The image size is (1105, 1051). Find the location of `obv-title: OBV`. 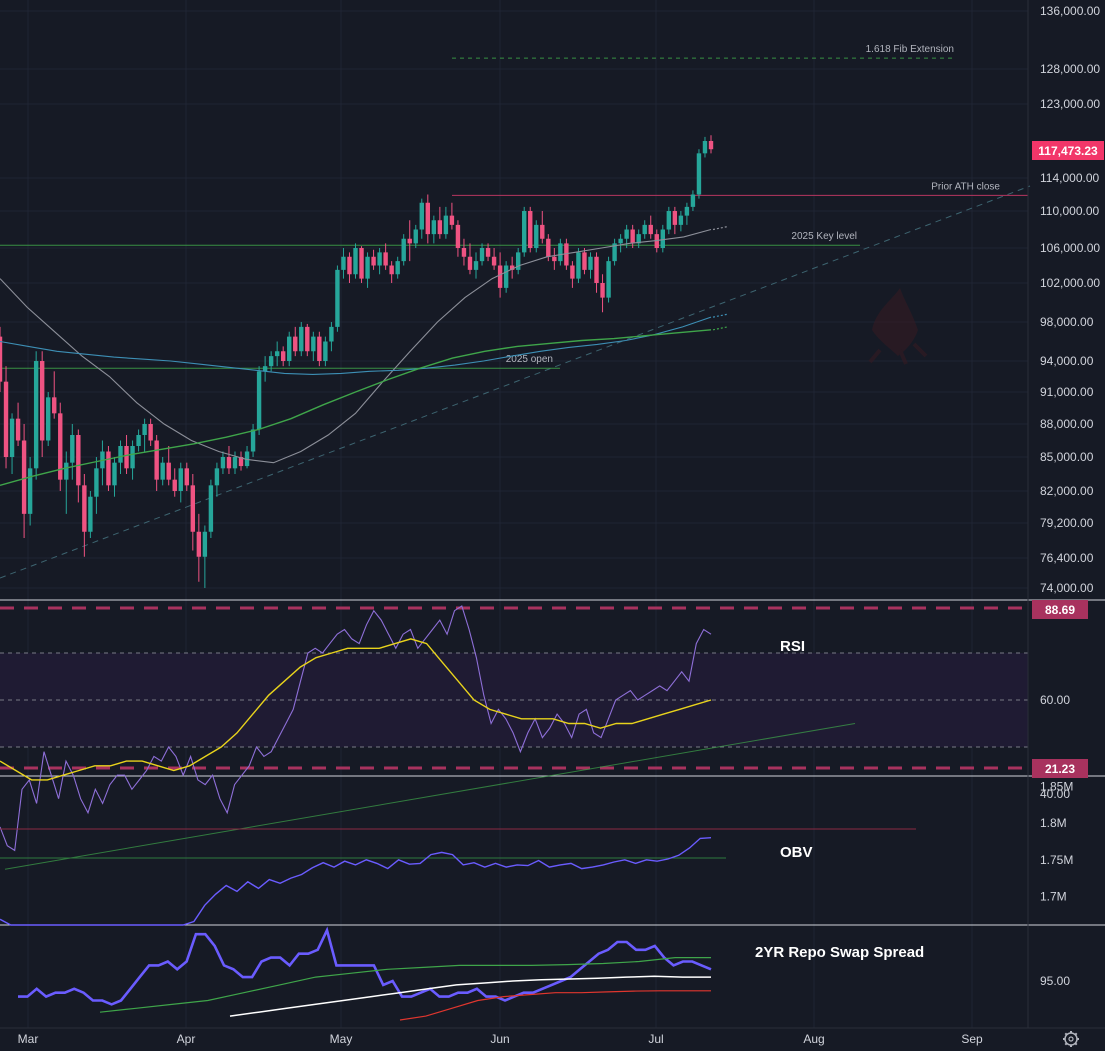

obv-title: OBV is located at coordinates (796, 852).